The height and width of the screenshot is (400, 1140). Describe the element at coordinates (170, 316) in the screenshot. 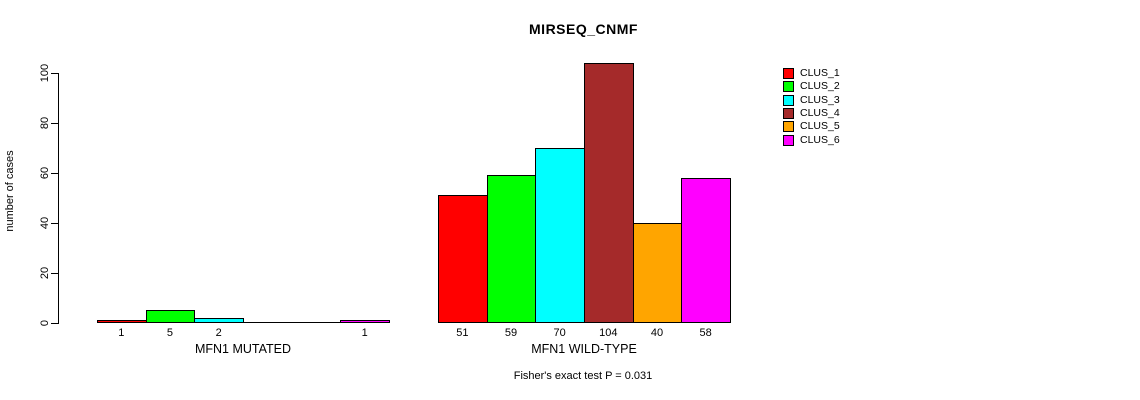

I see `bar-clus_2-mutated` at that location.